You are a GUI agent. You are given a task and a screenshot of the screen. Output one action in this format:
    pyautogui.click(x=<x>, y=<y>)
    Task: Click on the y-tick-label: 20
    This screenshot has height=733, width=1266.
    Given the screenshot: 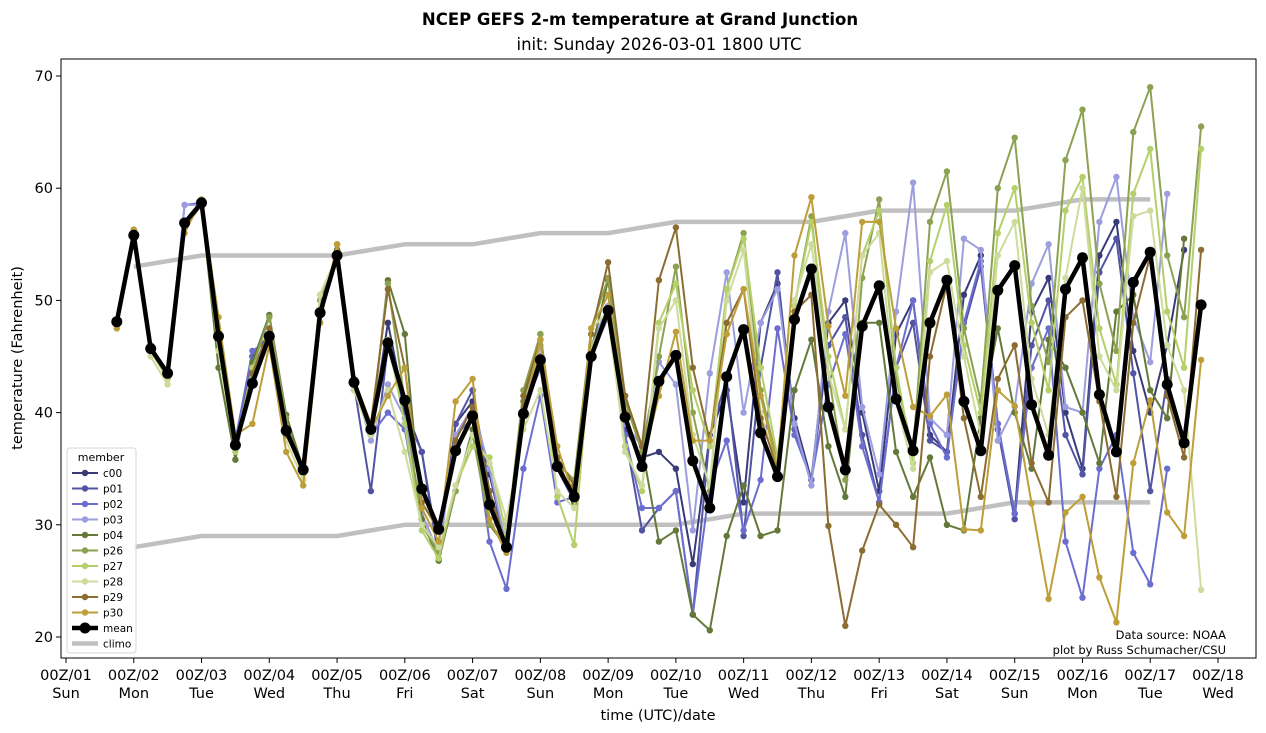 What is the action you would take?
    pyautogui.click(x=44, y=638)
    